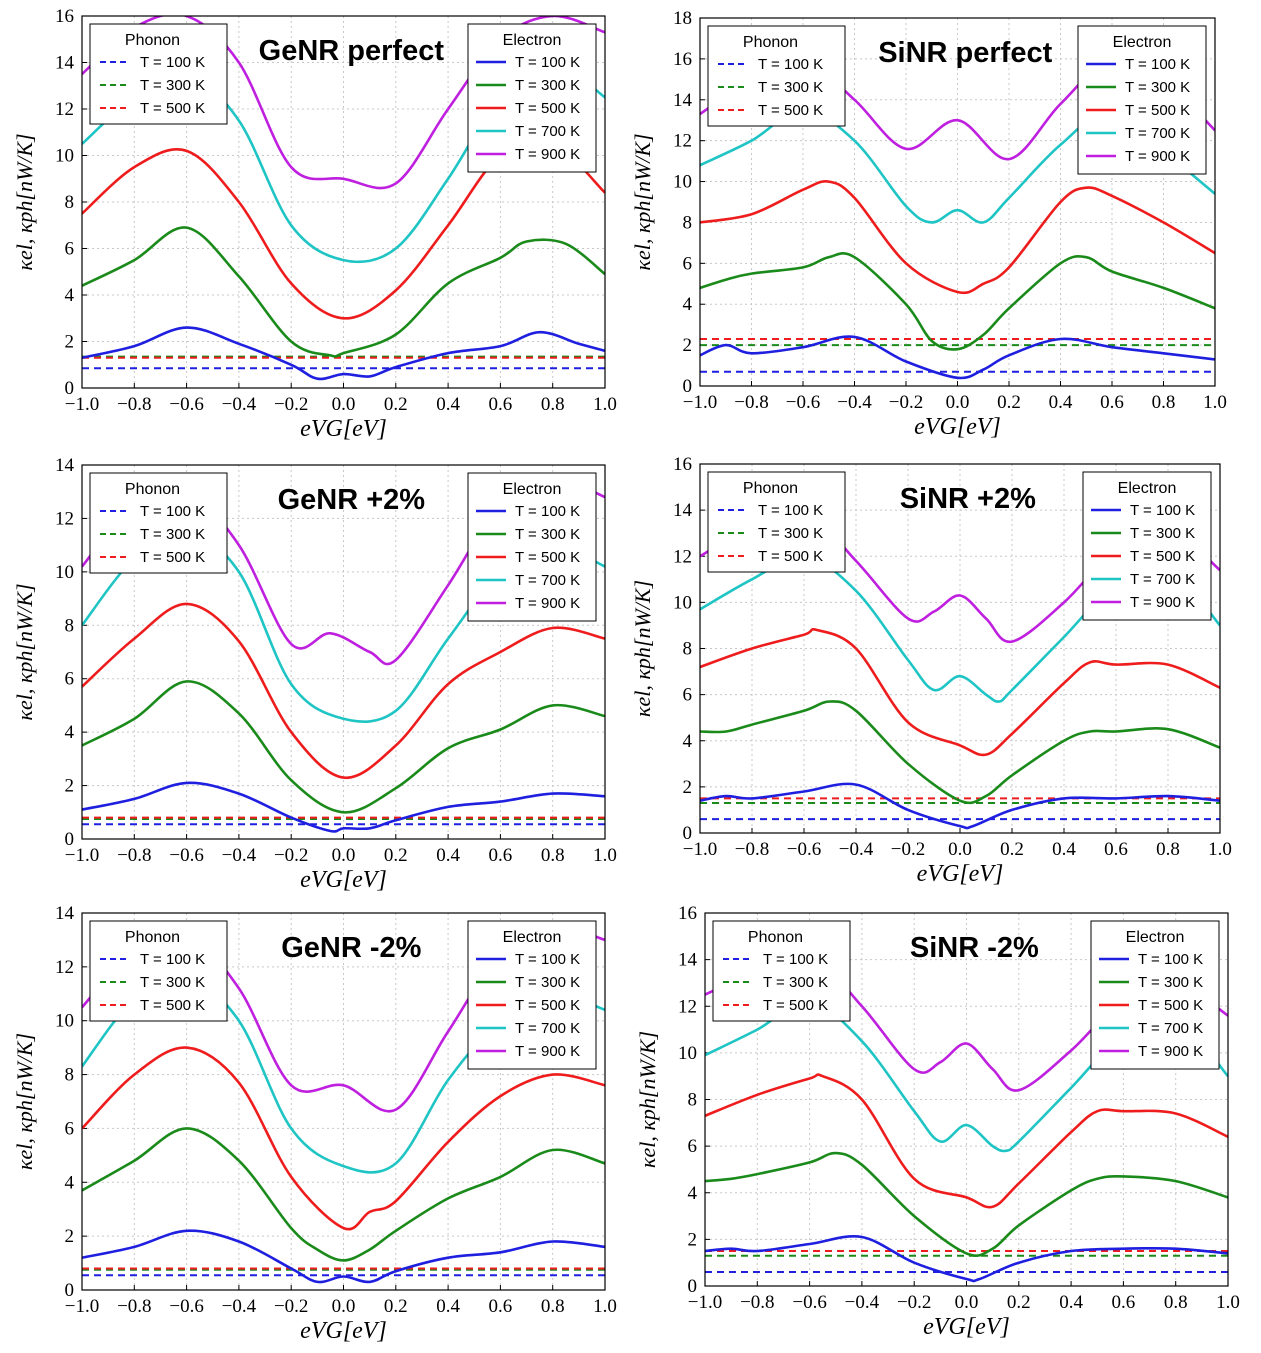  I want to click on chart-title: GeNR perfect, so click(352, 51).